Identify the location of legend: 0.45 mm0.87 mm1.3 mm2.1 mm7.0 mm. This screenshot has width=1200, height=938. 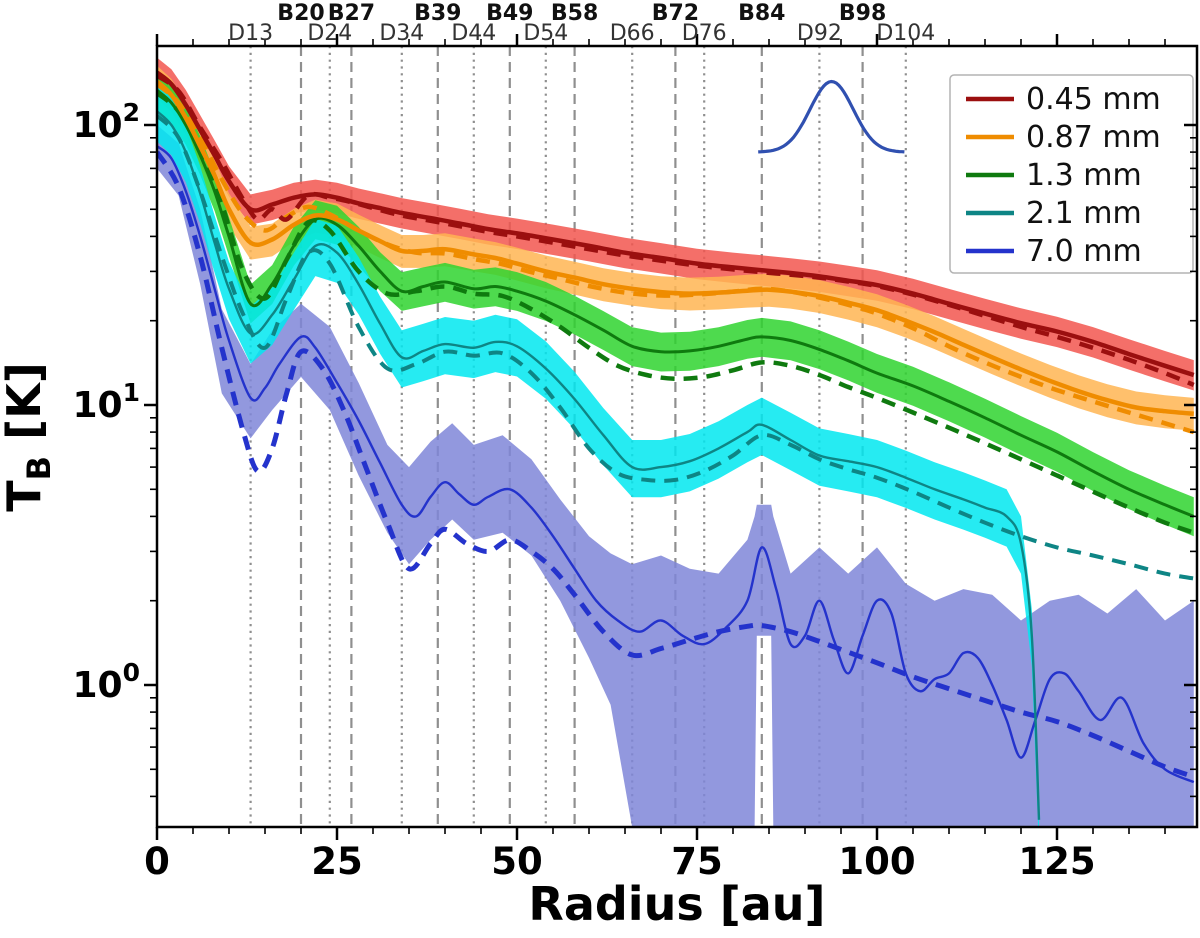
(1071, 174).